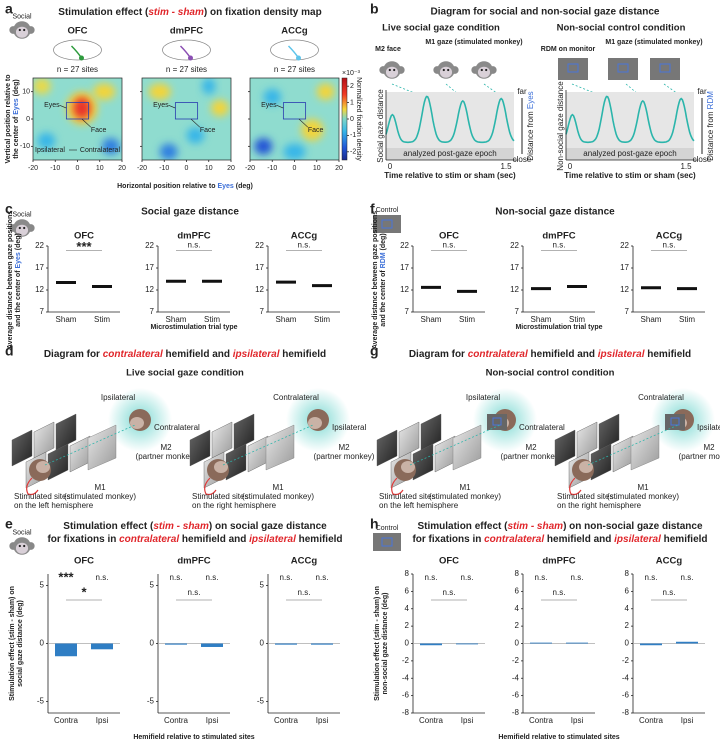 The width and height of the screenshot is (720, 745). I want to click on ipsi-label: Ipsilateral, so click(50, 150).